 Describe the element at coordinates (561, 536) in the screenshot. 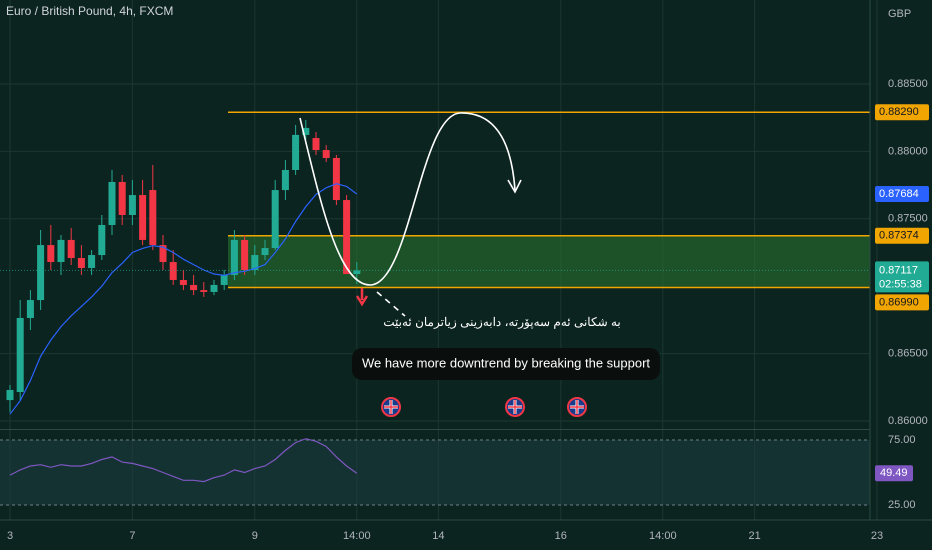

I see `x-tick-label: 16` at that location.